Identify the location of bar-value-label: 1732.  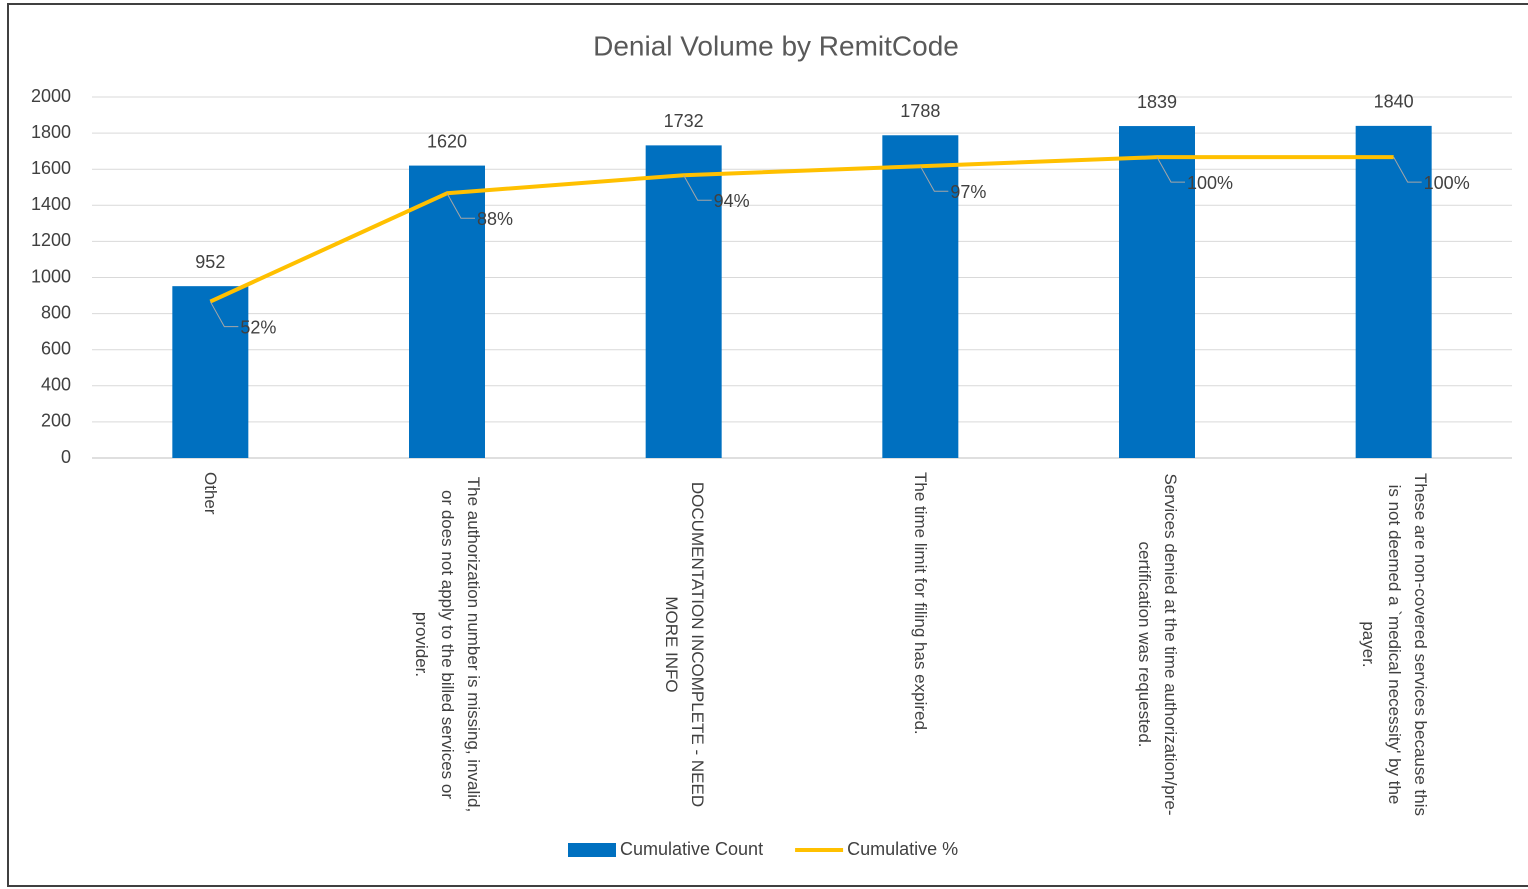
(684, 121).